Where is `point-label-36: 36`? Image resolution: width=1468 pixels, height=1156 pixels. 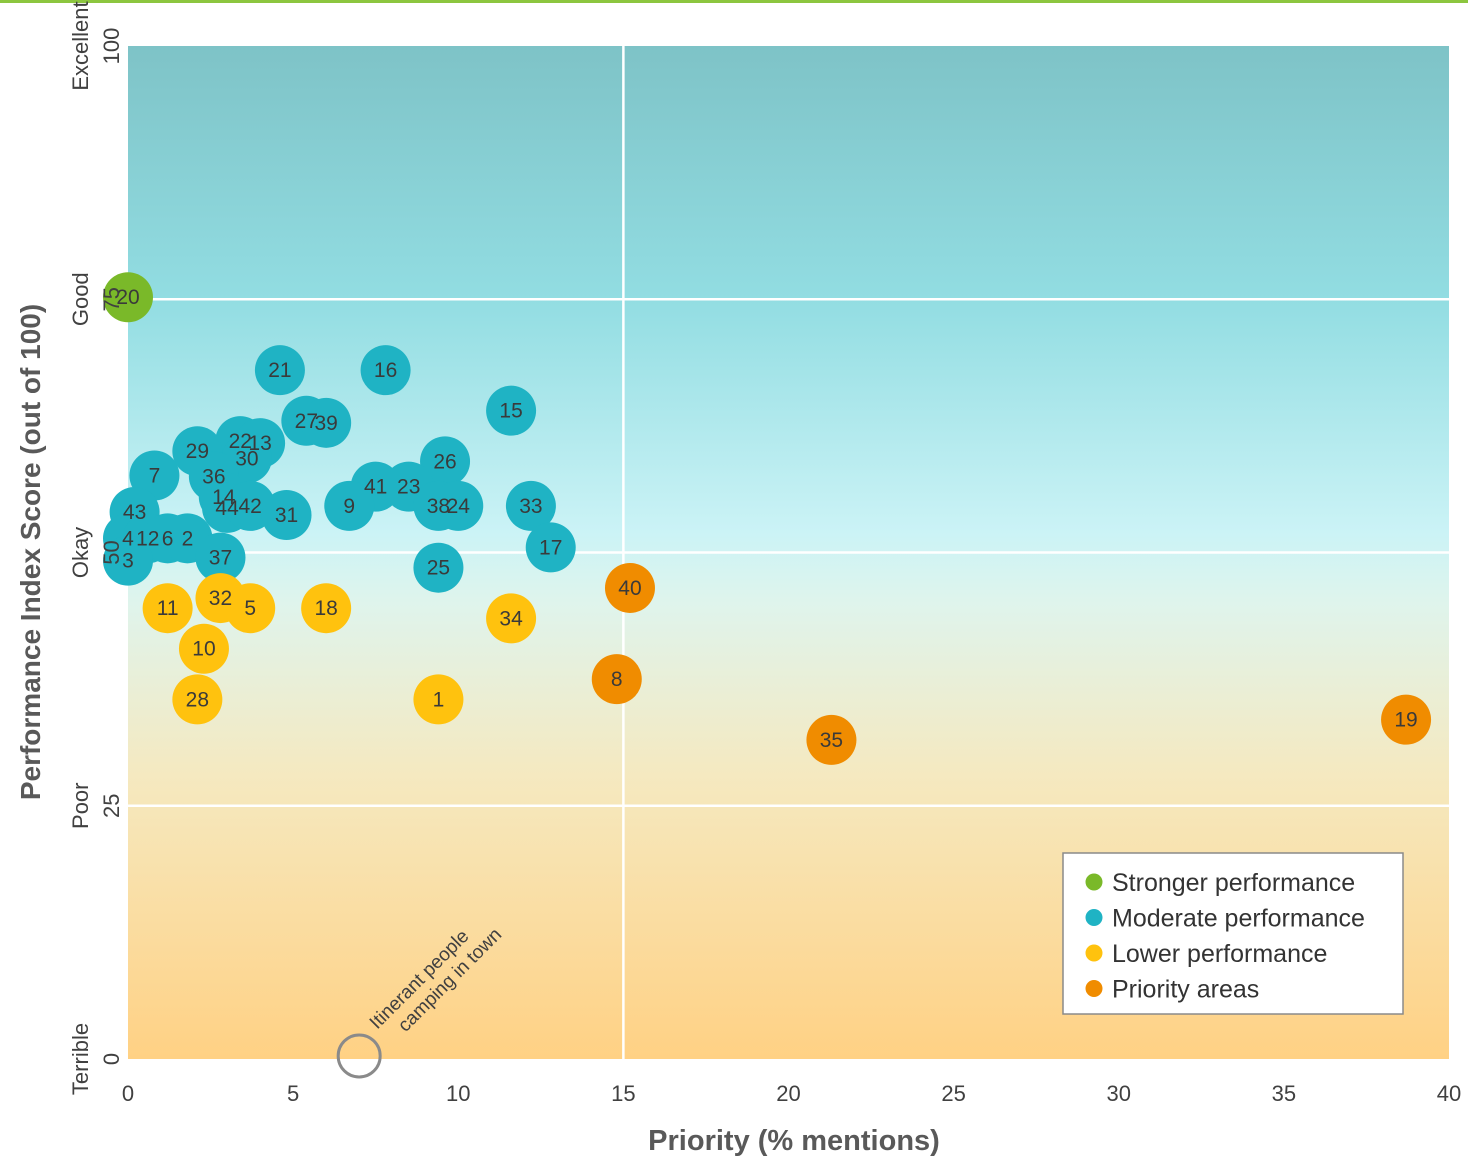 point-label-36: 36 is located at coordinates (213, 477).